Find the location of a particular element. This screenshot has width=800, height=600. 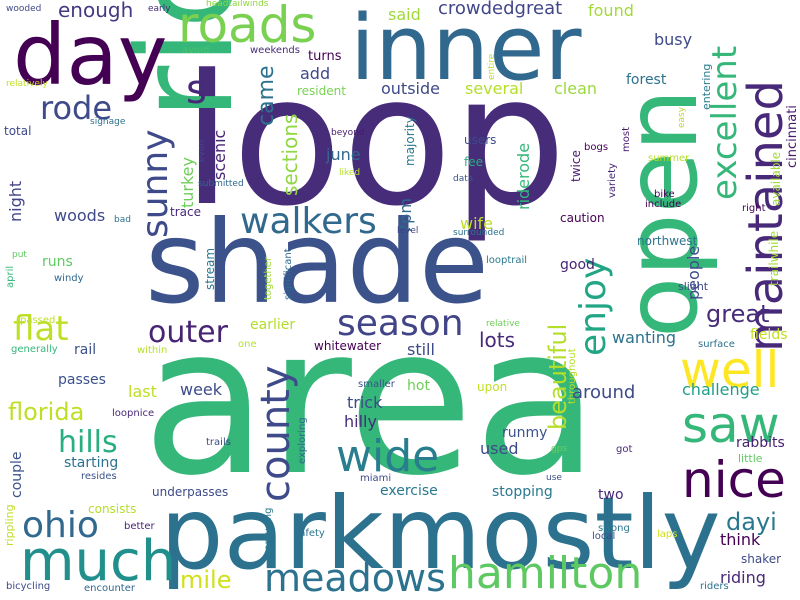

word: roads is located at coordinates (247, 27).